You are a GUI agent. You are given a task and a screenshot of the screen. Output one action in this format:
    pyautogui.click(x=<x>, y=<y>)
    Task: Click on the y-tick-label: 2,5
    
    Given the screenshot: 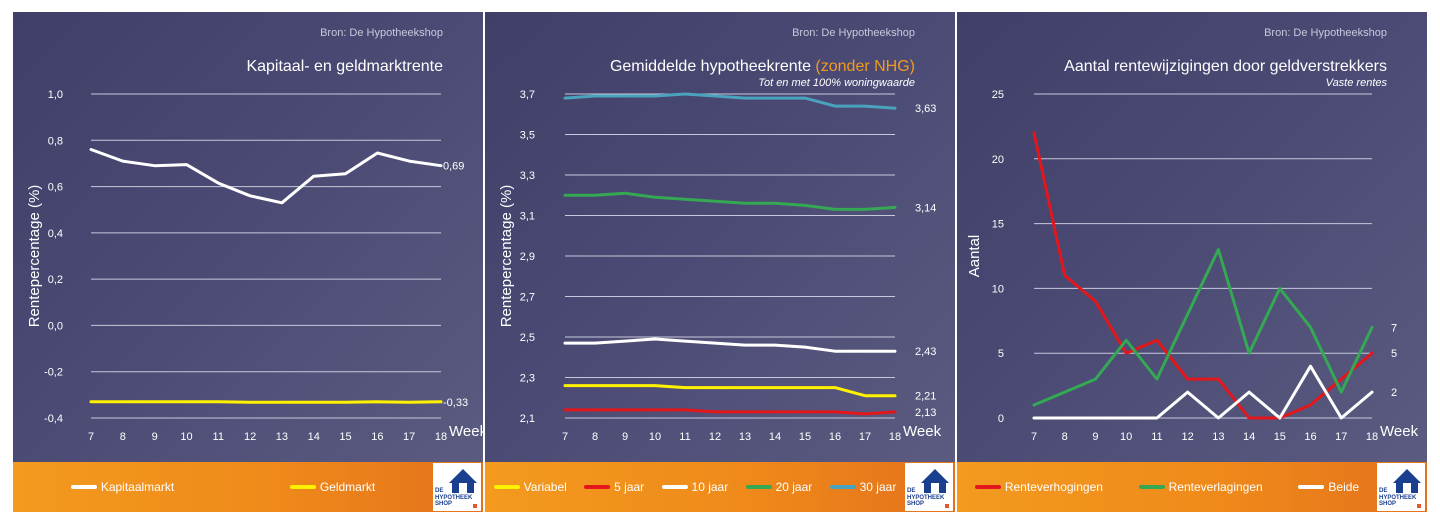 What is the action you would take?
    pyautogui.click(x=527, y=338)
    